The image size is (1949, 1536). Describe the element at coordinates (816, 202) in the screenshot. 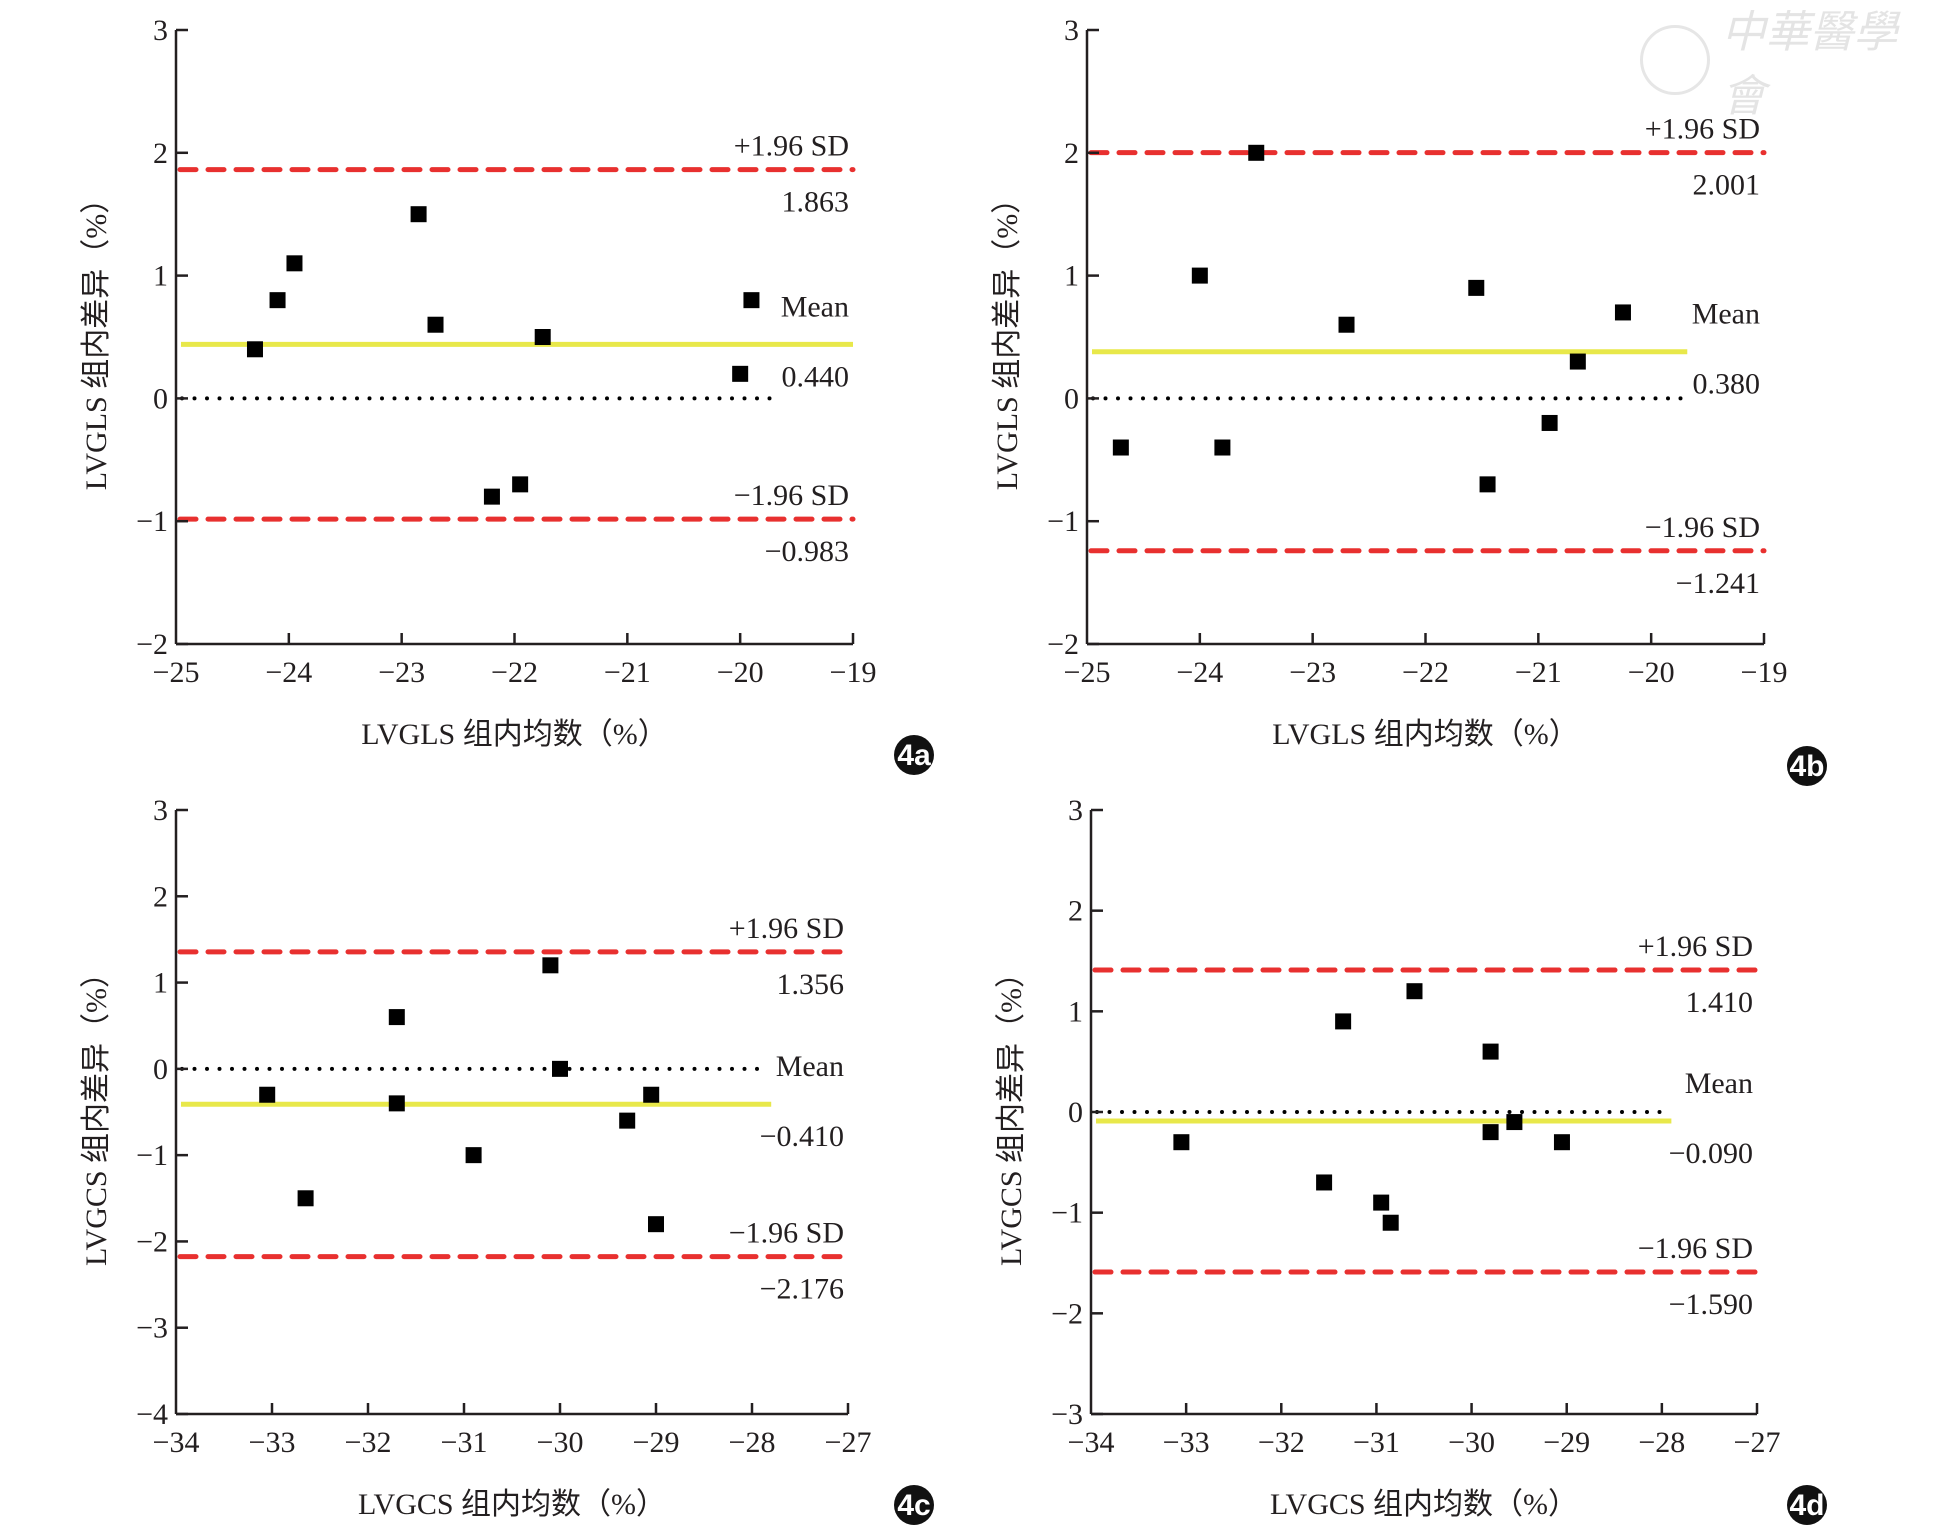

I see `upper-loa-value: 1.863` at that location.